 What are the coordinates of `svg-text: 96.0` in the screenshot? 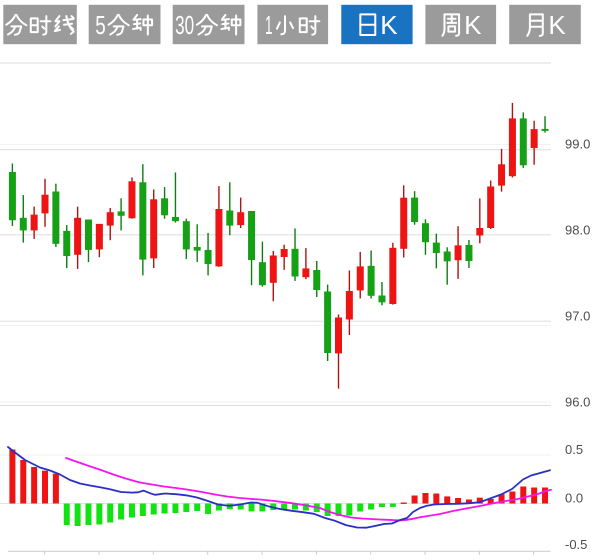 It's located at (577, 402).